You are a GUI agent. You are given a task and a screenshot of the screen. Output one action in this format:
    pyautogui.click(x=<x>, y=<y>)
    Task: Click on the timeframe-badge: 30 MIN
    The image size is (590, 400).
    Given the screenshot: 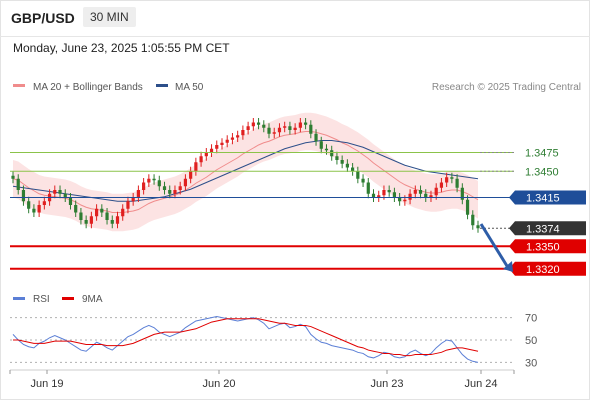 What is the action you would take?
    pyautogui.click(x=109, y=17)
    